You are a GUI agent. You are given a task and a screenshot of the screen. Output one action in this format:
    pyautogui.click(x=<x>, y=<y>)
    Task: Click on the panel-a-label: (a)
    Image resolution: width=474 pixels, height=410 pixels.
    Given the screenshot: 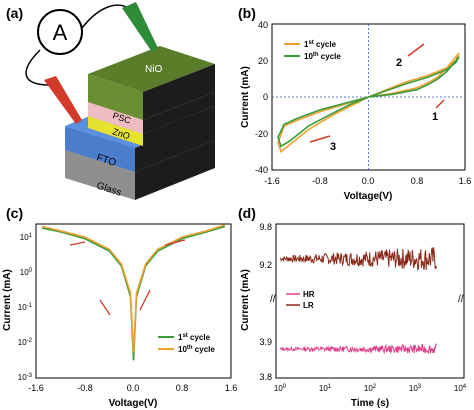 What is the action you would take?
    pyautogui.click(x=14, y=13)
    